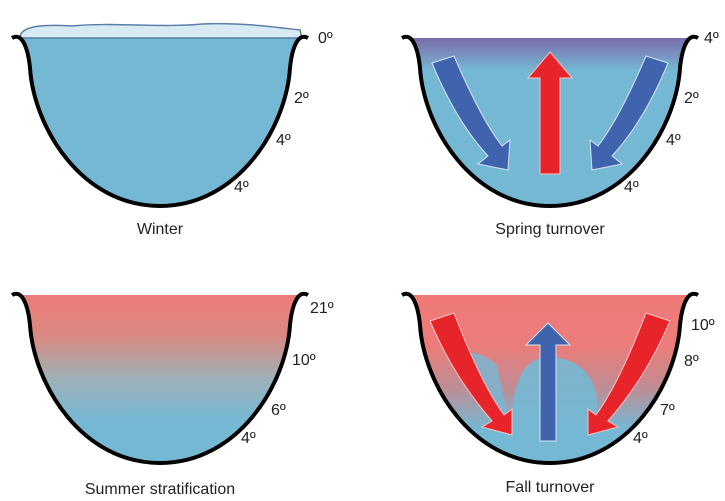 This screenshot has height=501, width=725. Describe the element at coordinates (325, 38) in the screenshot. I see `winter-temp-0: 0º` at that location.